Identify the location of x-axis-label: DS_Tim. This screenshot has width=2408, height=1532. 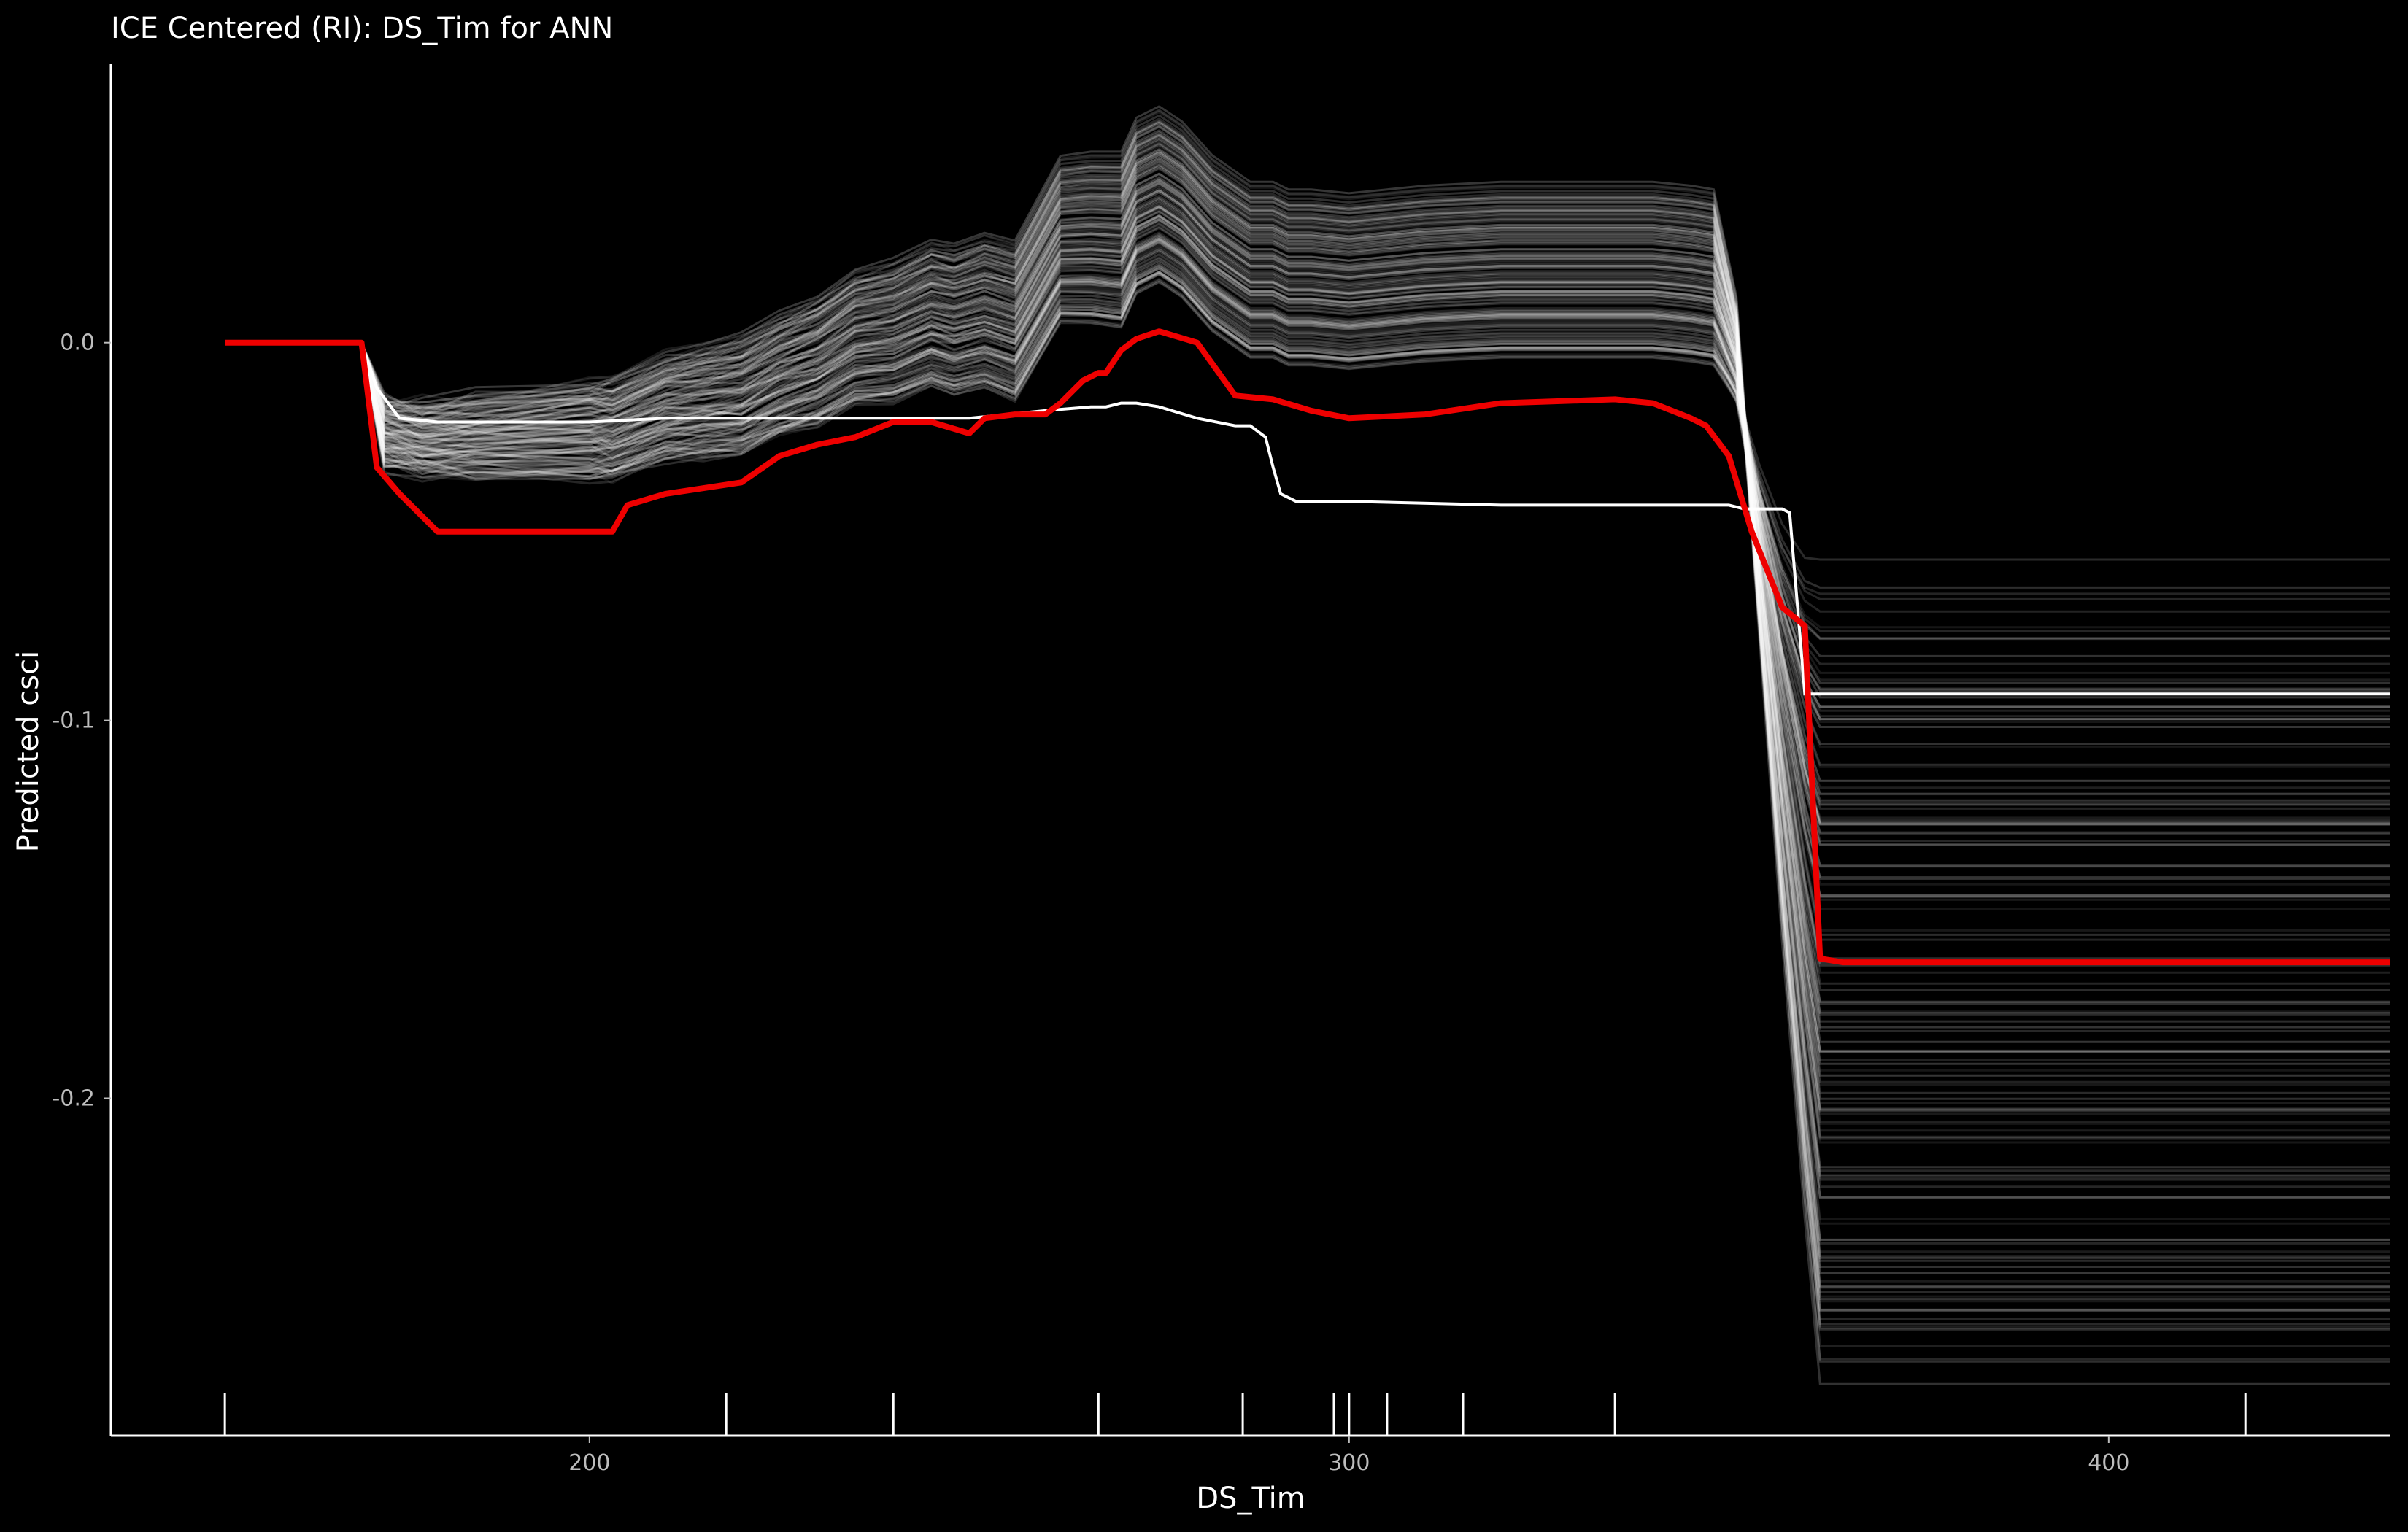
(1250, 1498).